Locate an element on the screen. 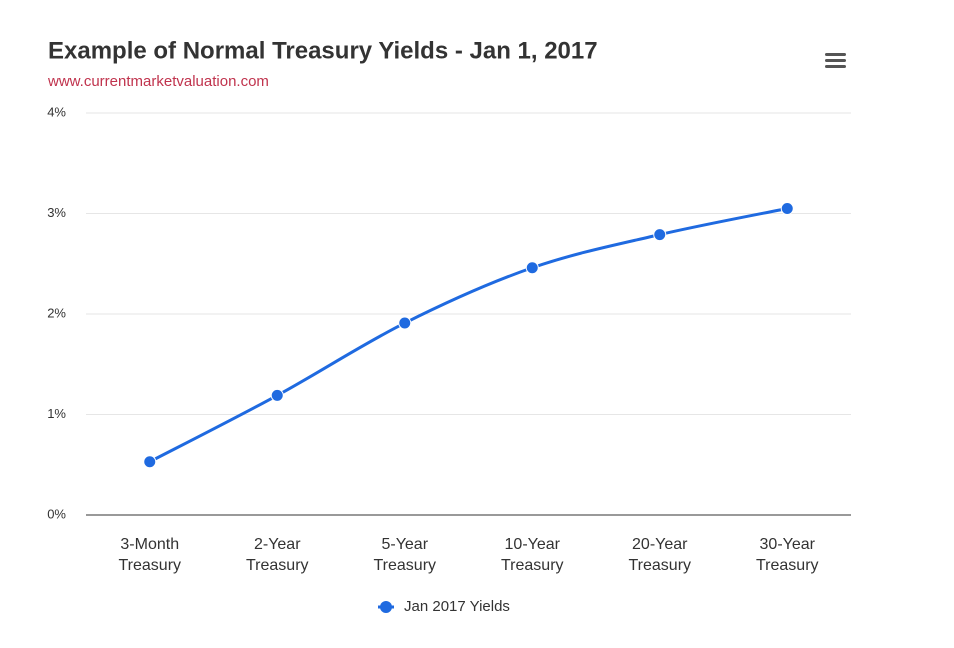  x-tick-label: 2-Year Treasury is located at coordinates (277, 555).